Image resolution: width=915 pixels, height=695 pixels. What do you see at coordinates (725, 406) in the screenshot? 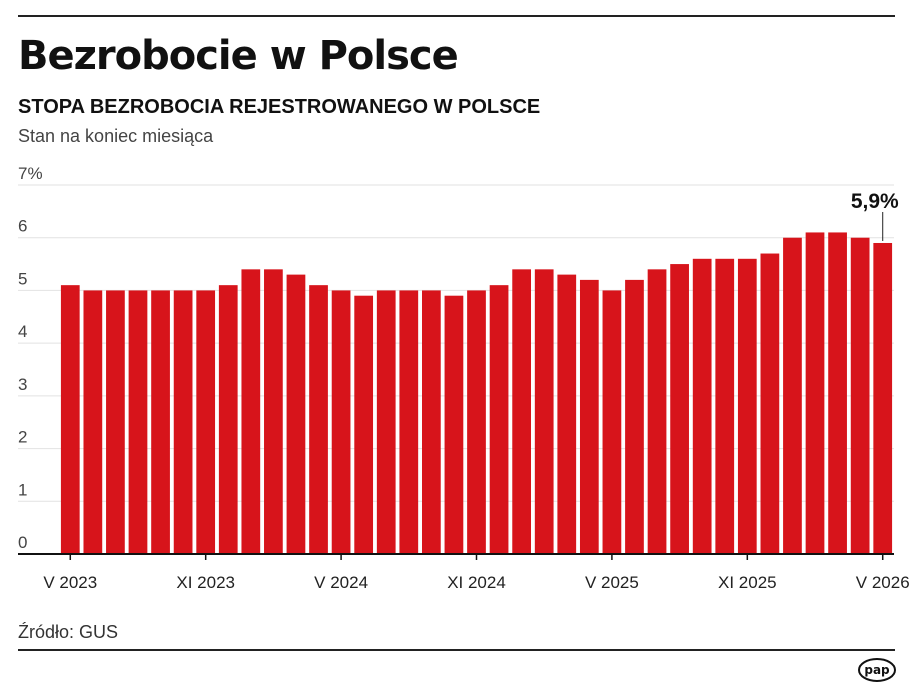
I see `bar: X 2025` at bounding box center [725, 406].